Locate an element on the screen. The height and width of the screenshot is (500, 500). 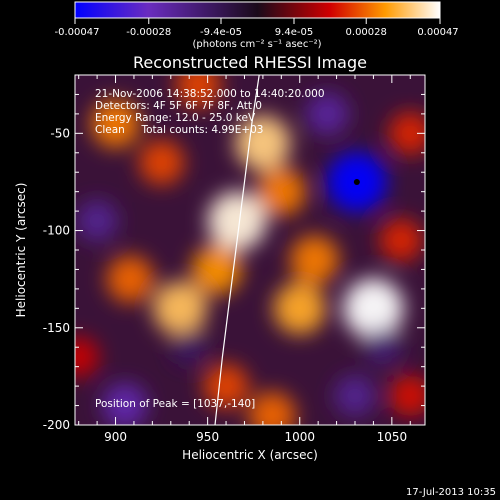
x-tick-label: 900 is located at coordinates (115, 437).